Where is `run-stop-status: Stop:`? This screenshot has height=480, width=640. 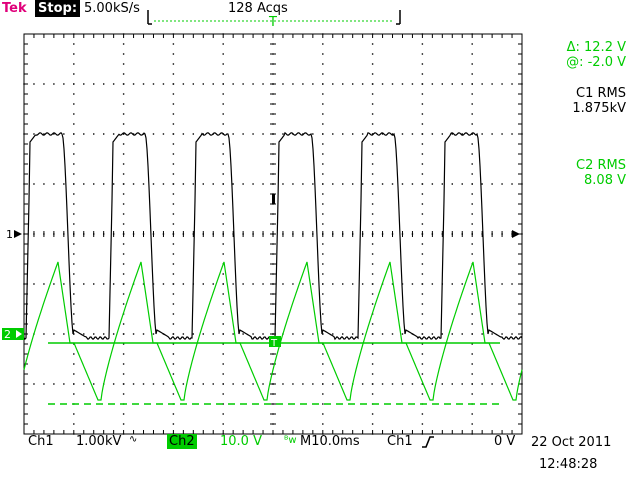 run-stop-status: Stop: is located at coordinates (58, 8).